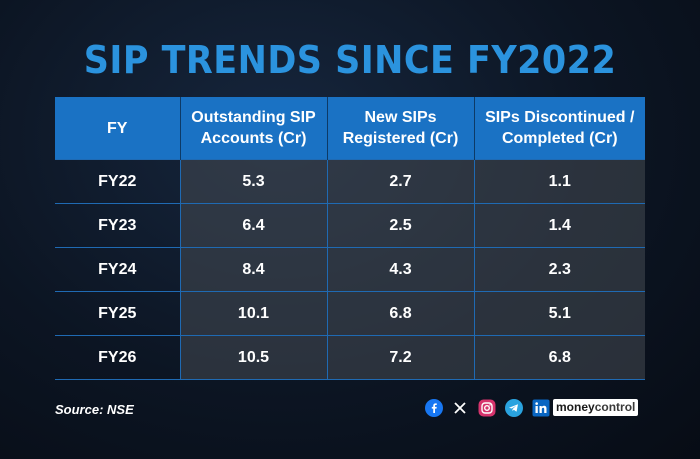 Image resolution: width=700 pixels, height=459 pixels. Describe the element at coordinates (117, 357) in the screenshot. I see `table-cell-fy: FY26` at that location.